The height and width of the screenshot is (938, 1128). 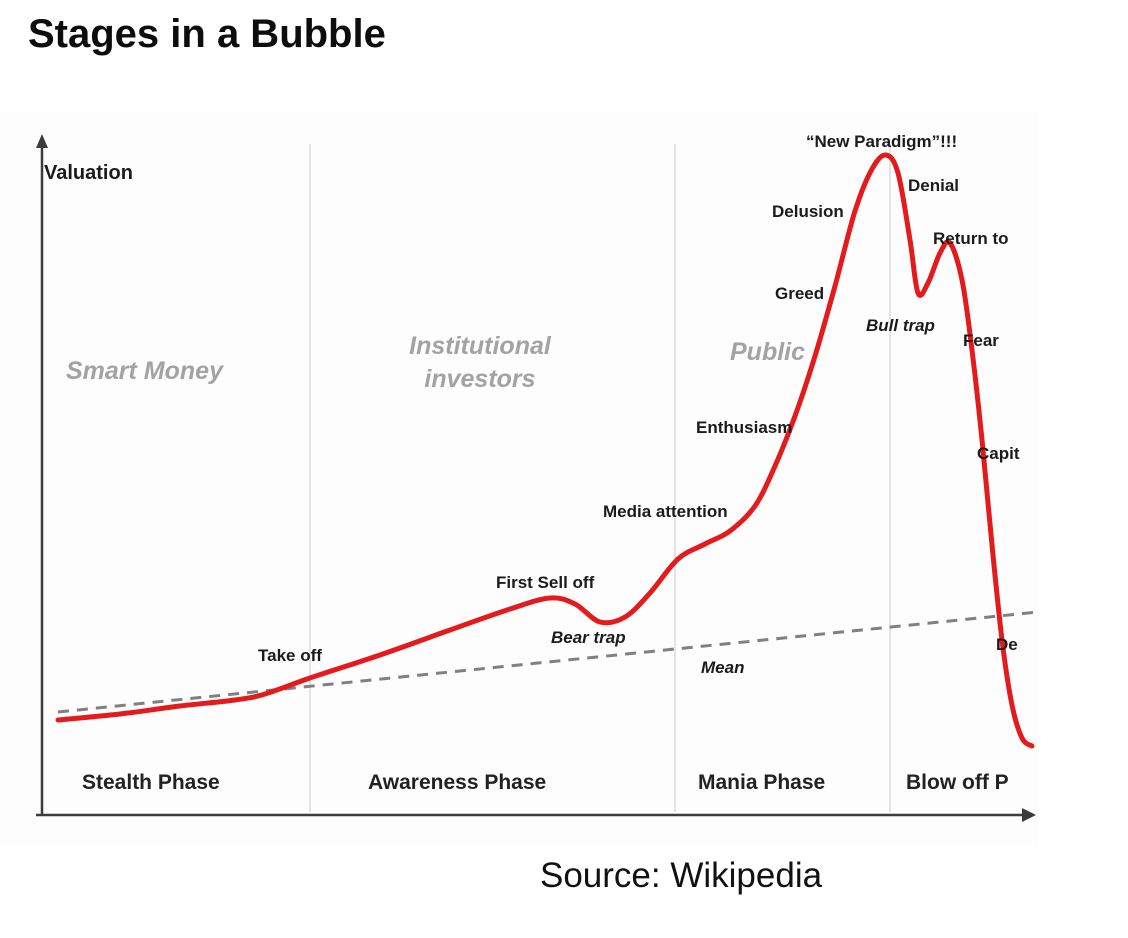 I want to click on x-axis-arrow-icon, so click(x=1029, y=815).